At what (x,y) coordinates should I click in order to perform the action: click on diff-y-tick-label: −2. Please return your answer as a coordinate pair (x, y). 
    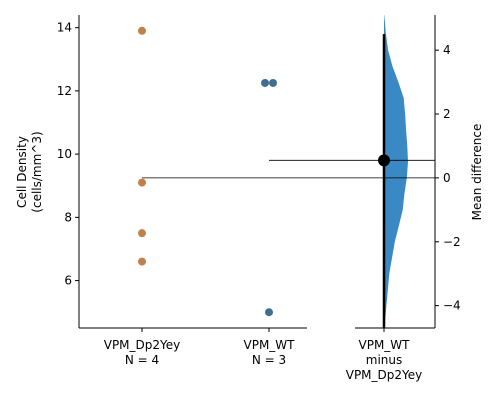
    Looking at the image, I should click on (452, 242).